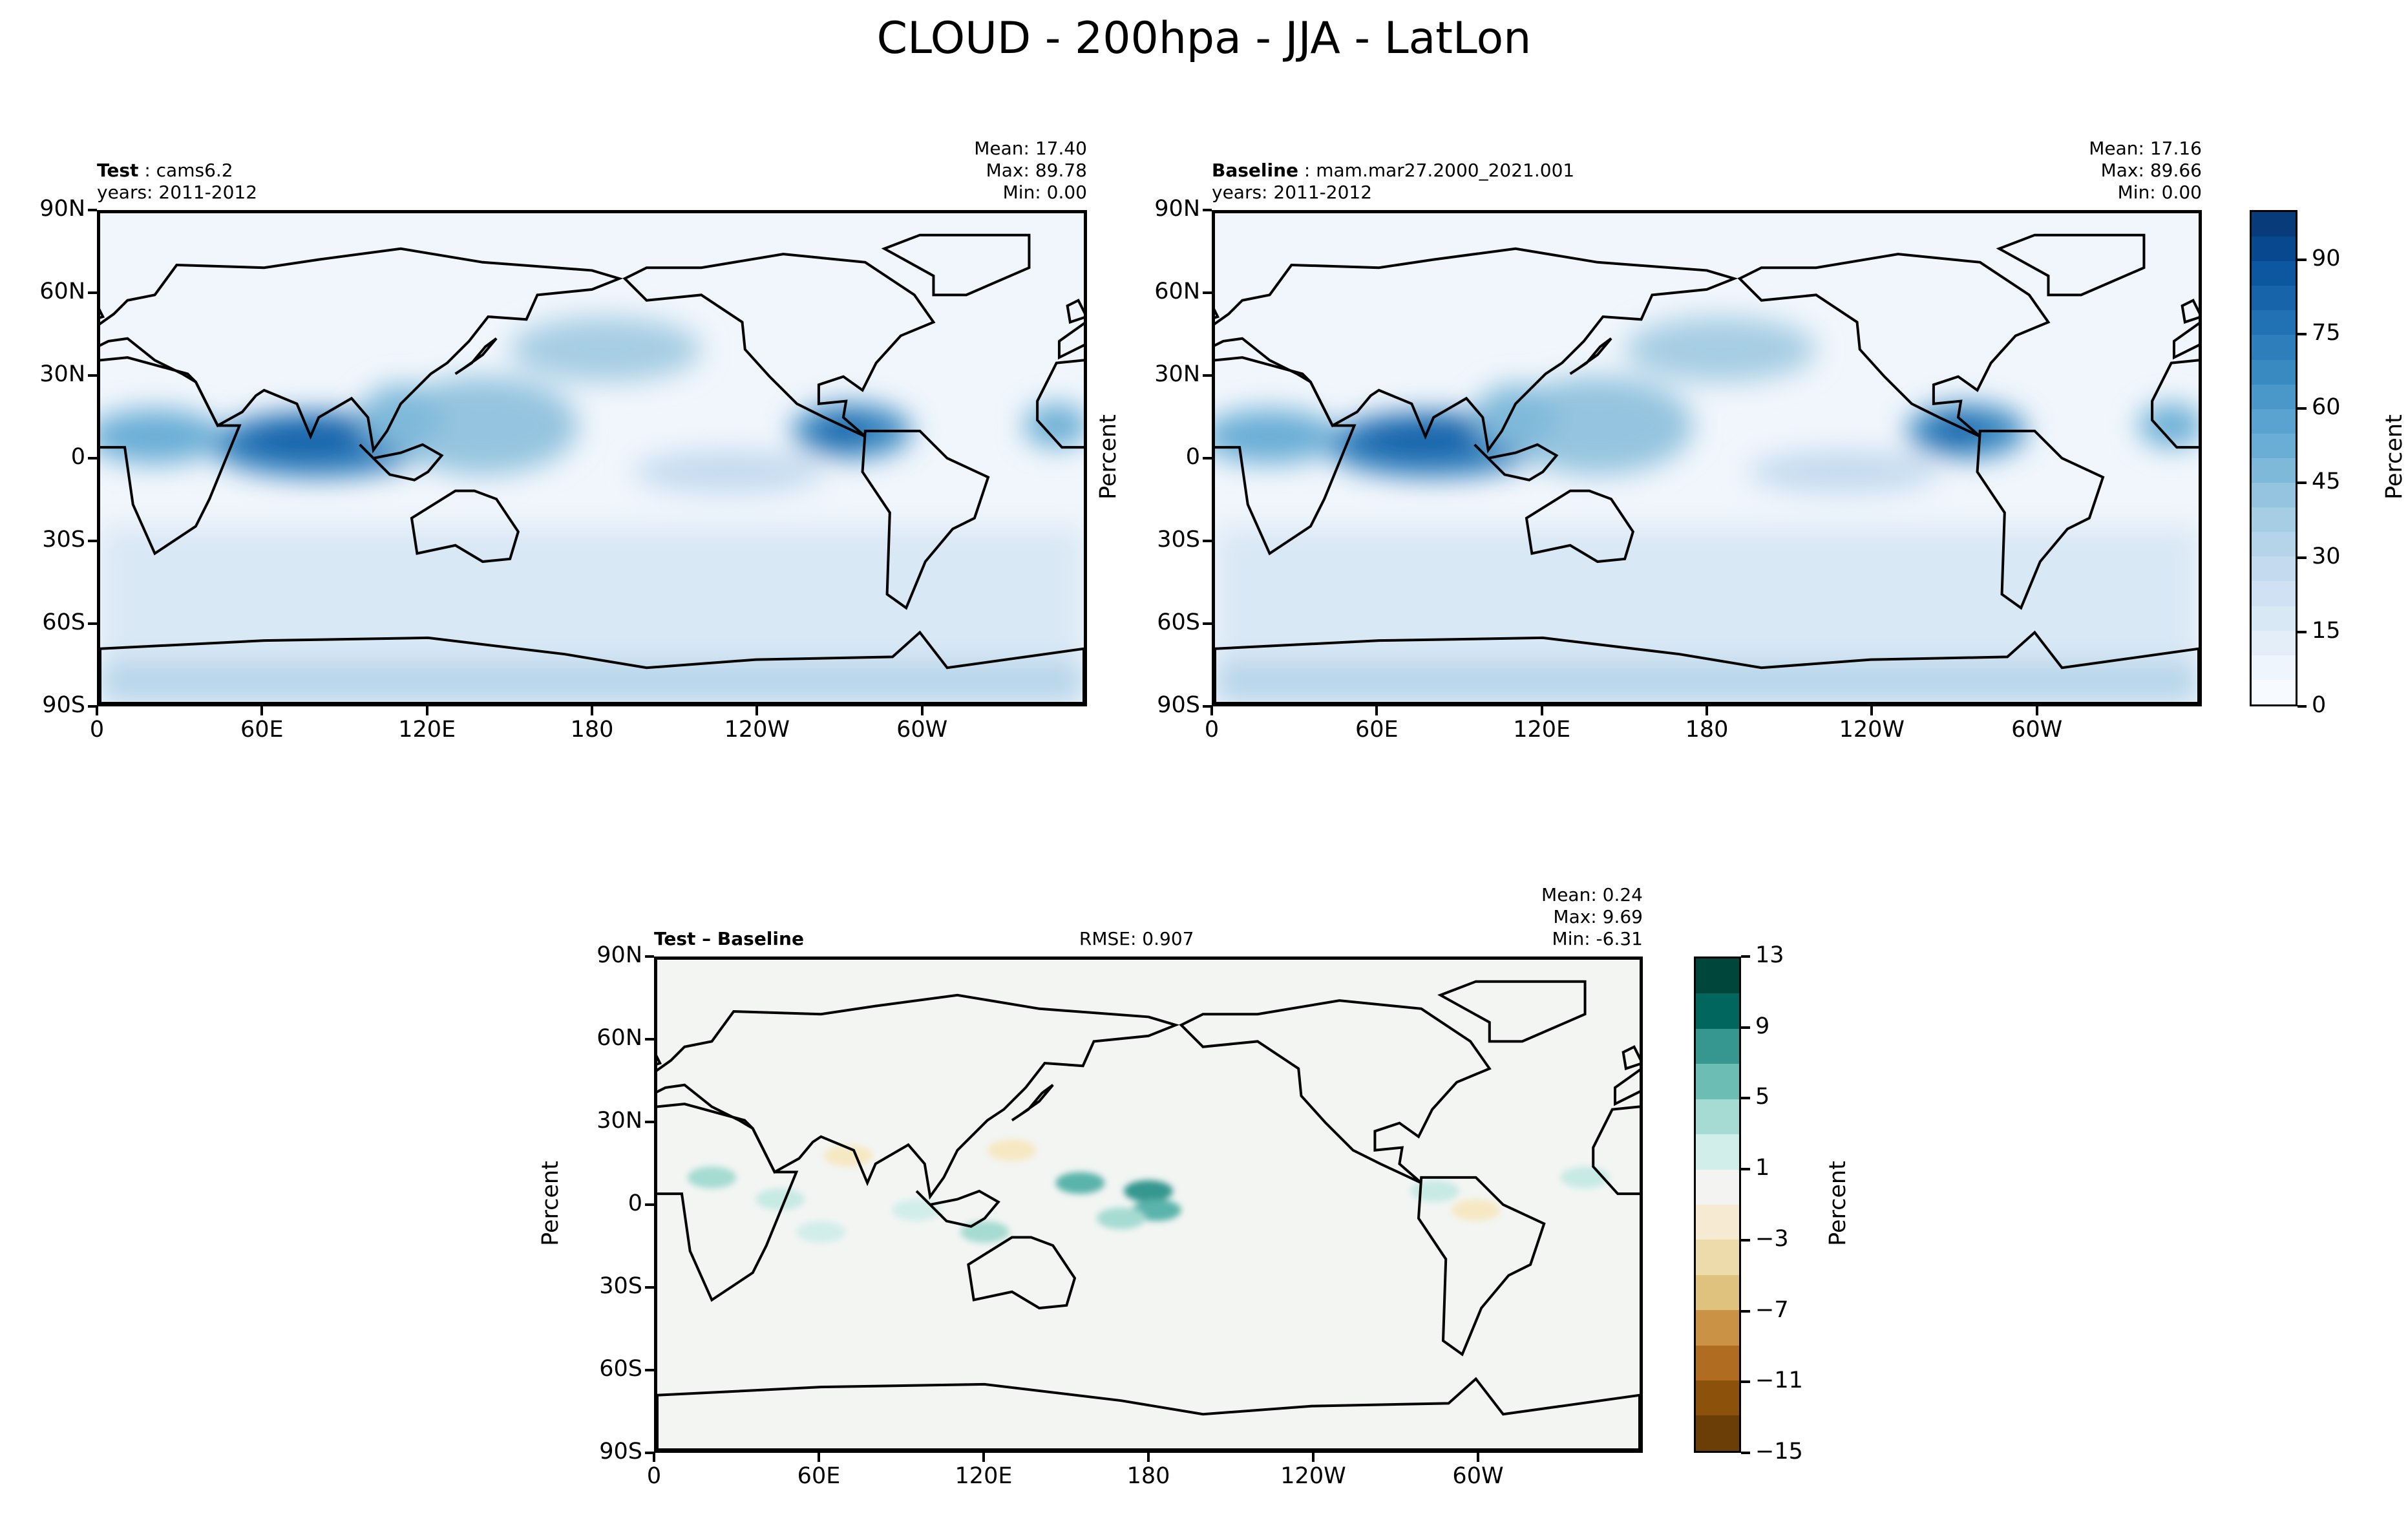 The width and height of the screenshot is (2408, 1522). I want to click on baseline-stats: Mean: 17.16 Max: 89.66 Min: 0.00, so click(2145, 171).